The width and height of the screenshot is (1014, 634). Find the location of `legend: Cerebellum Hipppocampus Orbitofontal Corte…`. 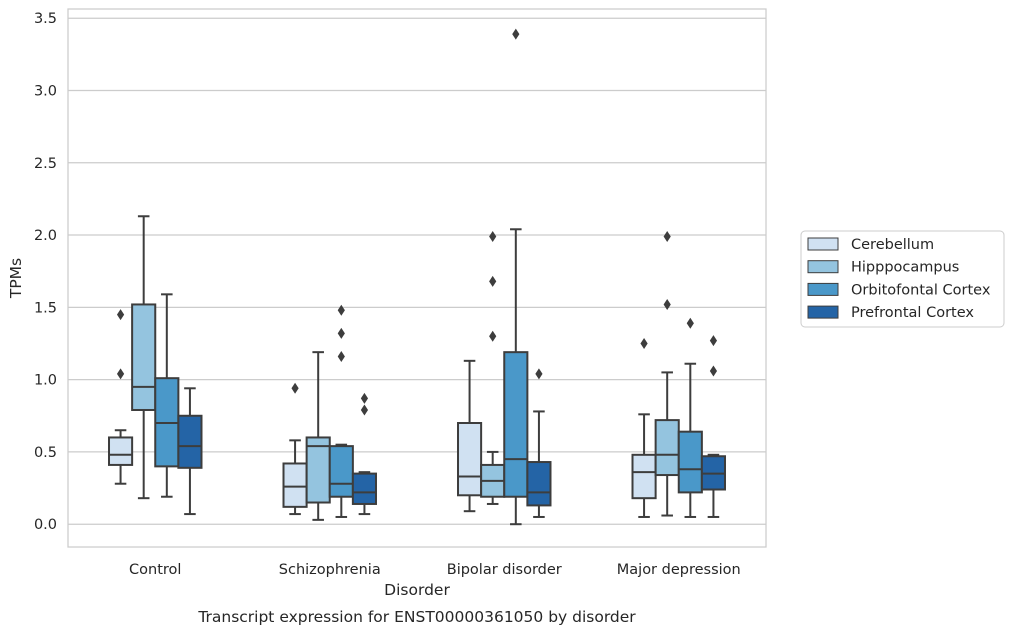

legend: Cerebellum Hipppocampus Orbitofontal Corte… is located at coordinates (902, 279).